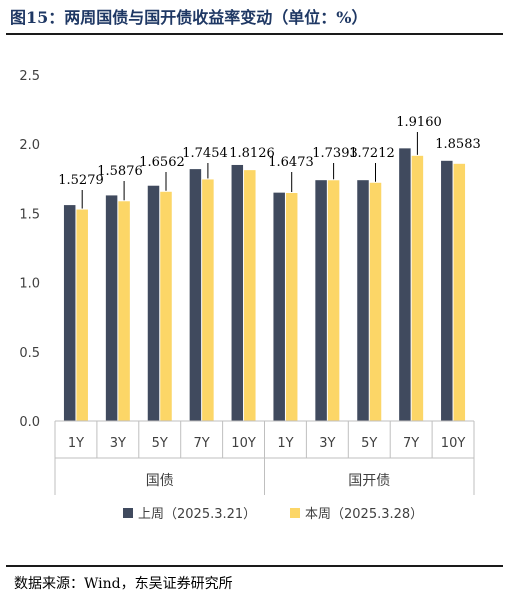 Image resolution: width=509 pixels, height=600 pixels. I want to click on data-label: 1.8583, so click(458, 144).